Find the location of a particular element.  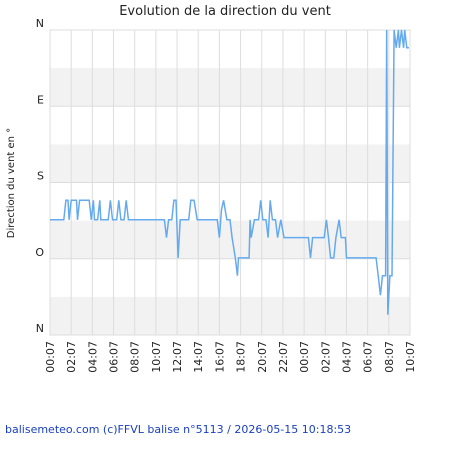

x-tick-label: 12:07 is located at coordinates (177, 357).